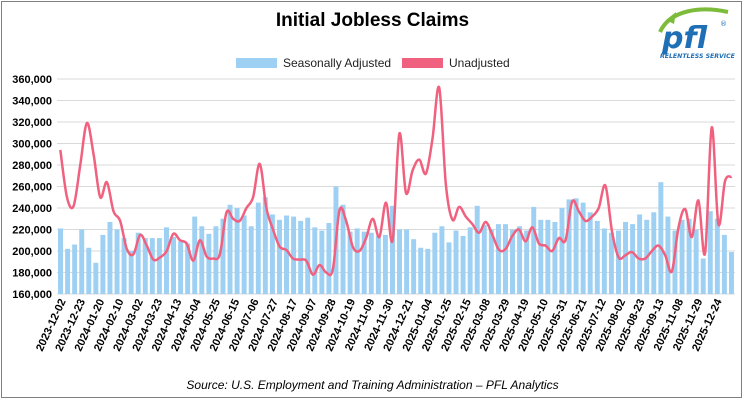 This screenshot has height=400, width=745. I want to click on y-tick-label: 360,000, so click(32, 80).